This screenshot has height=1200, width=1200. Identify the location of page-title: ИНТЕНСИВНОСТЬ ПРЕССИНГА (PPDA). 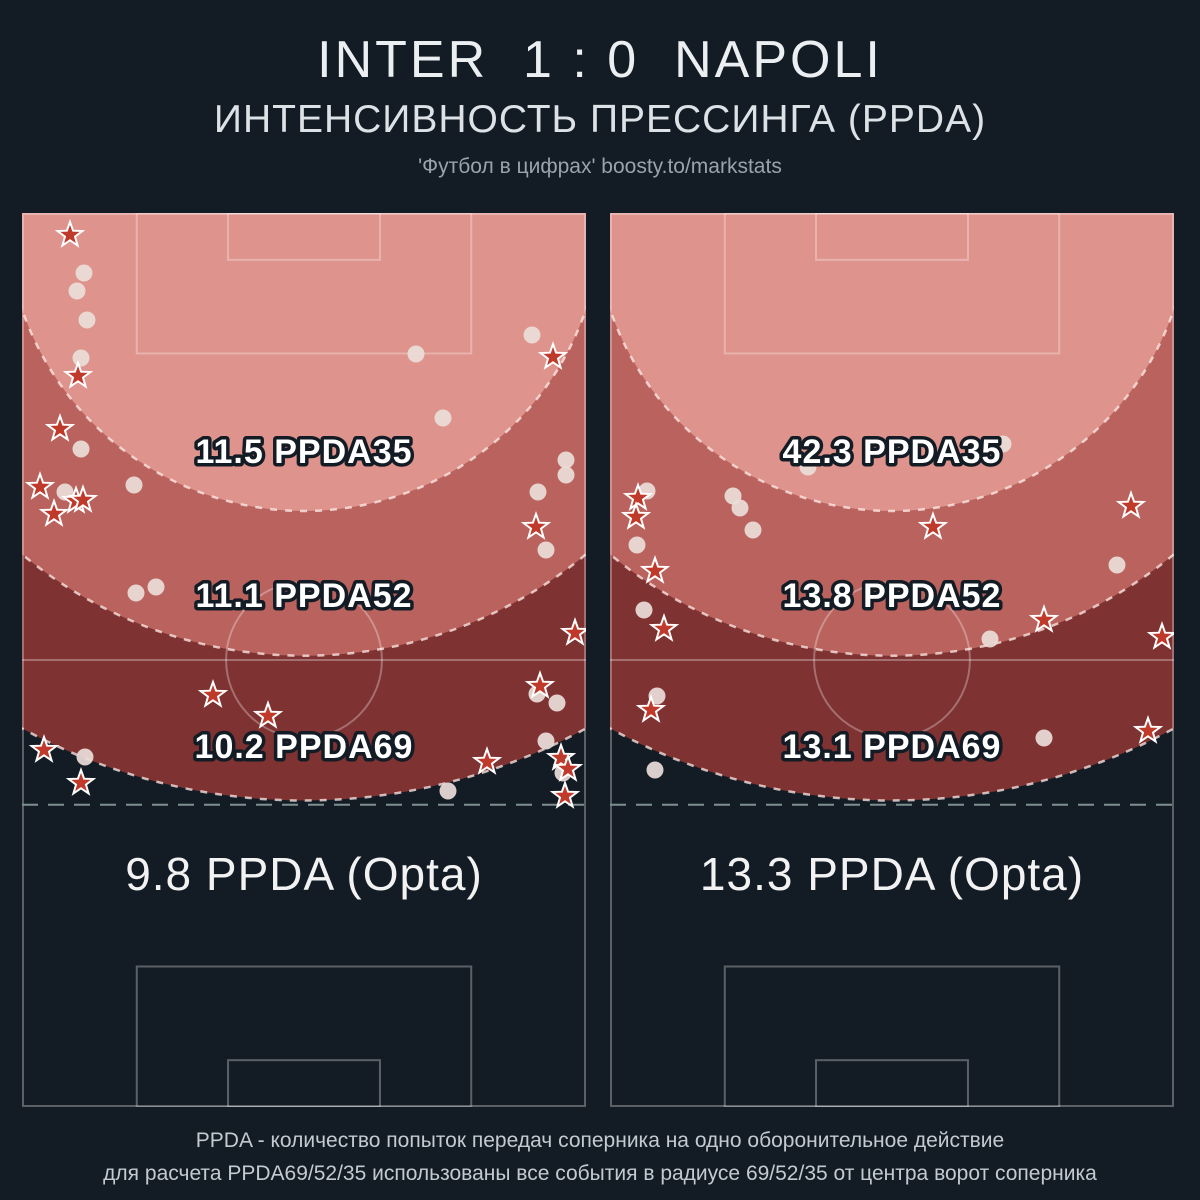
(600, 119).